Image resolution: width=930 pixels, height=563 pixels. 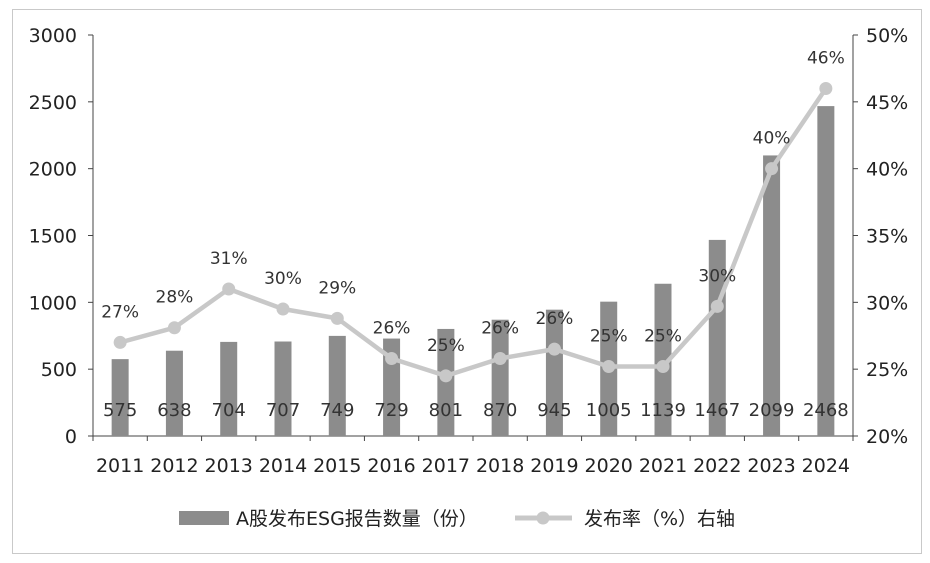 I want to click on x-tick-label: 2019, so click(x=554, y=466).